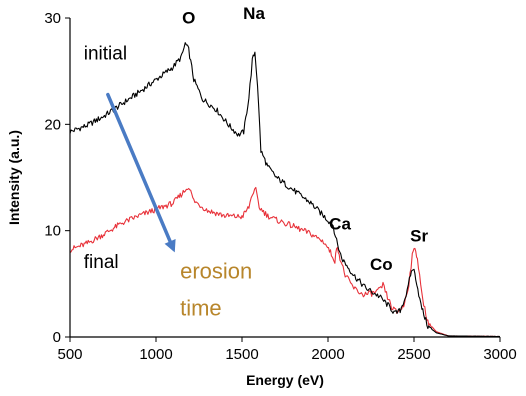 The image size is (526, 396). Describe the element at coordinates (69, 354) in the screenshot. I see `x-tick-label: 500` at that location.